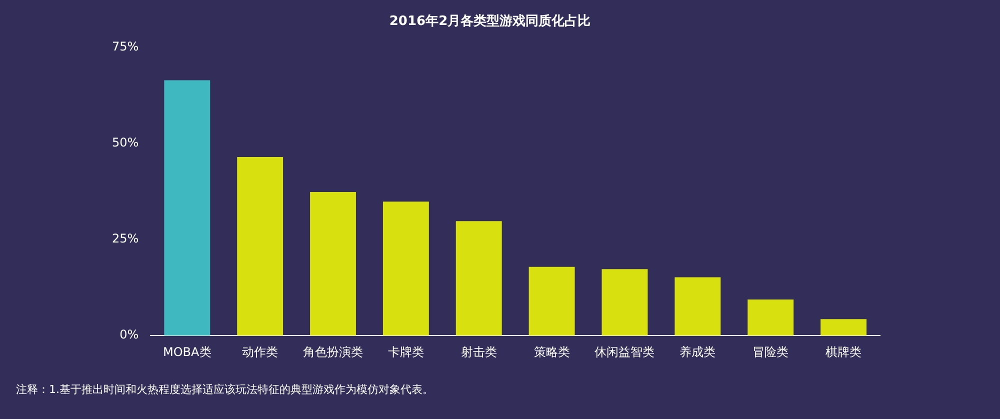 The height and width of the screenshot is (419, 1000). I want to click on x-tick-label: 棋牌类, so click(844, 351).